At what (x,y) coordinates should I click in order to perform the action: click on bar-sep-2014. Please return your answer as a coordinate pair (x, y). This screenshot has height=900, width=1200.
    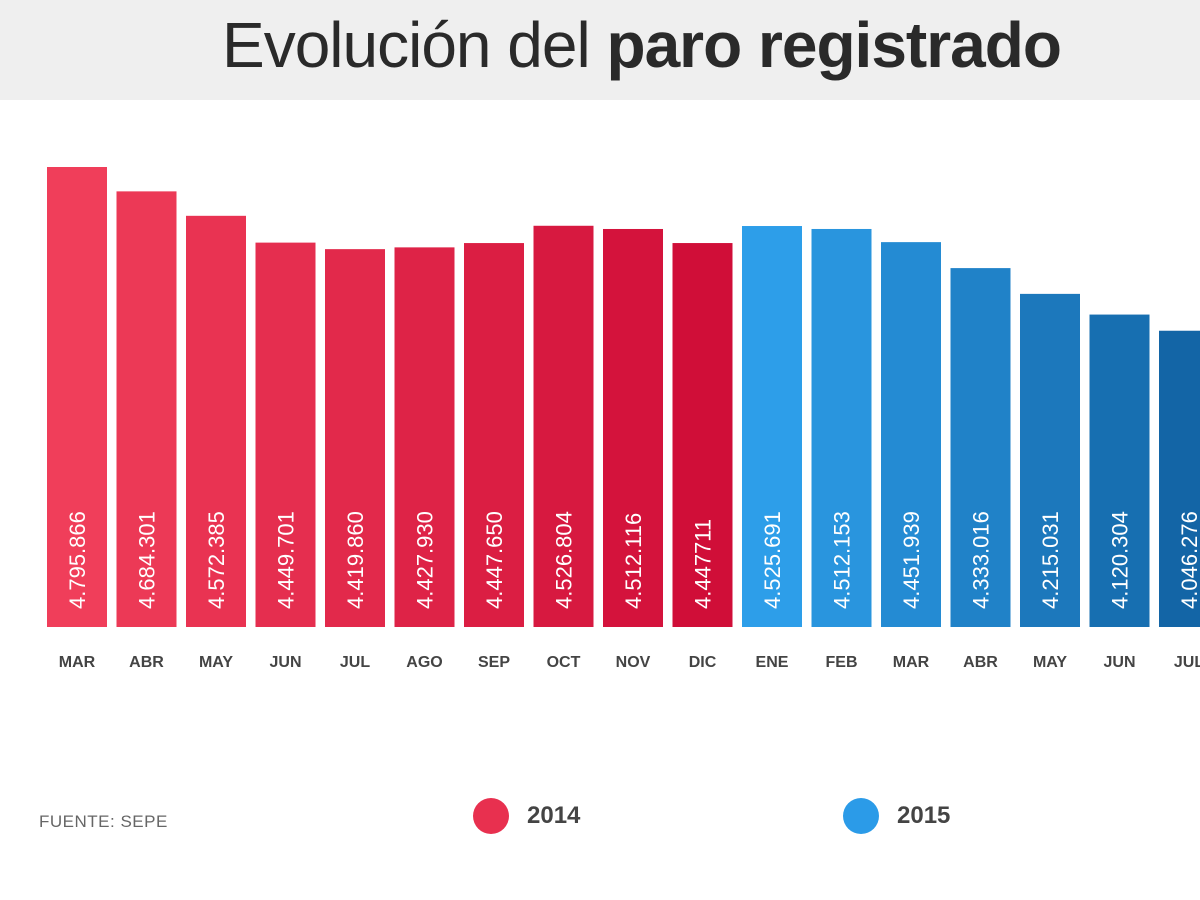
    Looking at the image, I should click on (494, 435).